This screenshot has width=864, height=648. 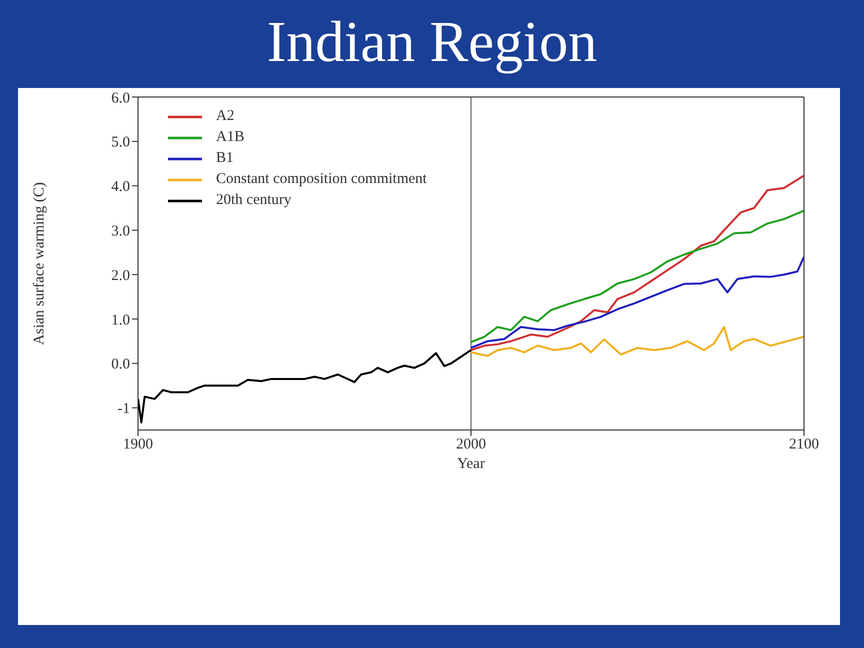 What do you see at coordinates (254, 200) in the screenshot?
I see `legend-label: 20th century` at bounding box center [254, 200].